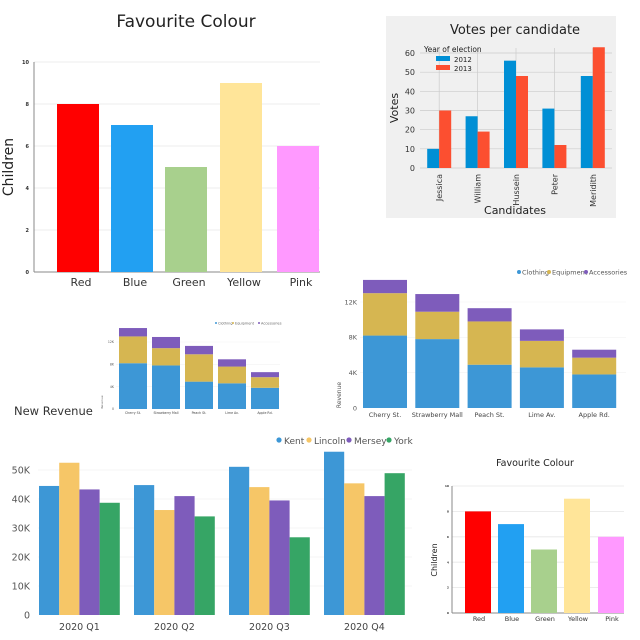 Image resolution: width=640 pixels, height=640 pixels. What do you see at coordinates (264, 413) in the screenshot?
I see `x-tick-label: Apple Rd.` at bounding box center [264, 413].